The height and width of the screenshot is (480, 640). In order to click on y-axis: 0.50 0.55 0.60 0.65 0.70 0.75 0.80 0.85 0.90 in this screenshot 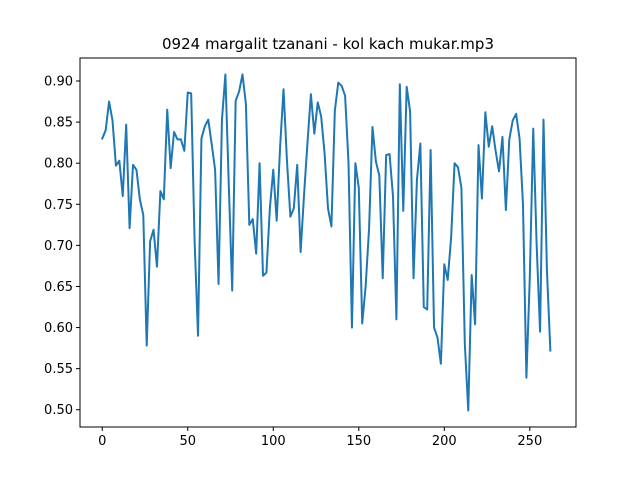, I will do `click(62, 246)`.